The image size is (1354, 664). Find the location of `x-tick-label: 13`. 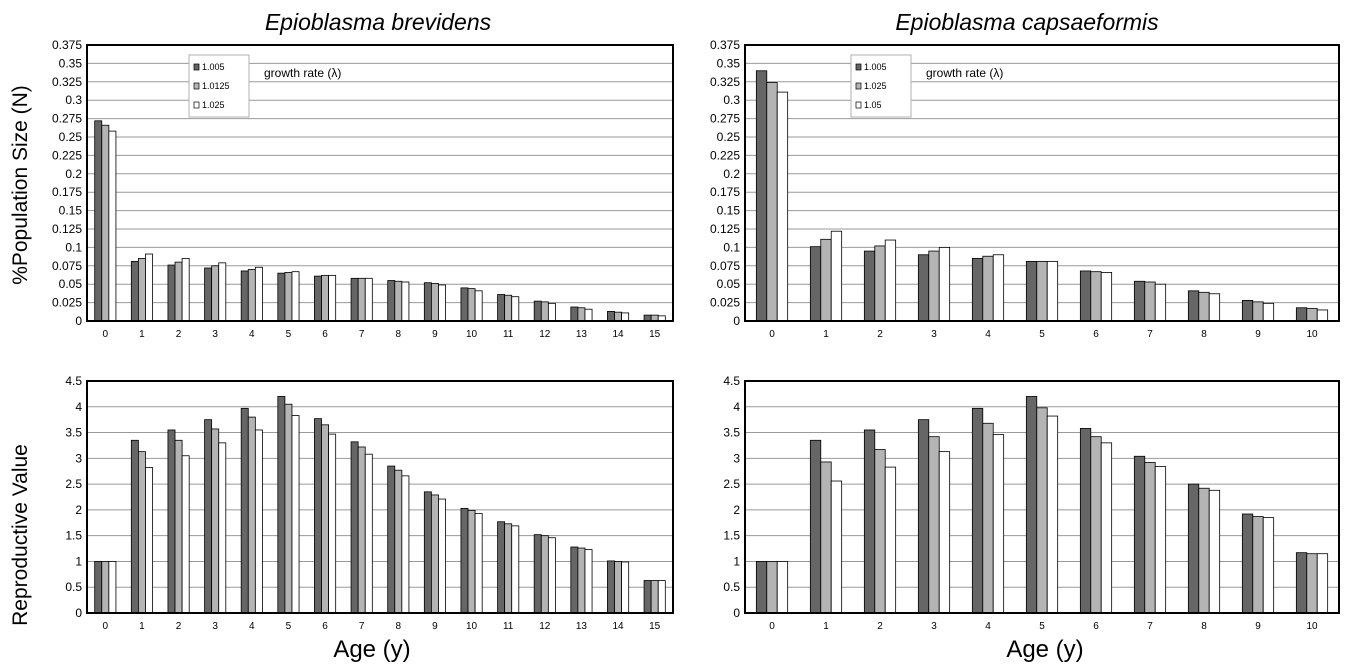

x-tick-label: 13 is located at coordinates (582, 334).